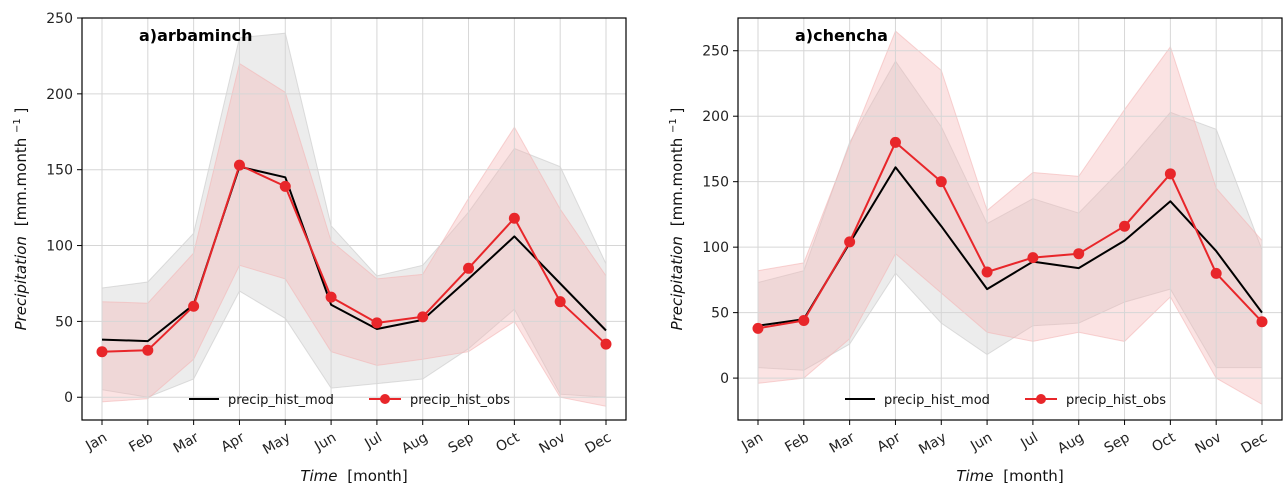 Image resolution: width=1287 pixels, height=486 pixels. Describe the element at coordinates (195, 35) in the screenshot. I see `panel-title: a)arbaminch` at that location.